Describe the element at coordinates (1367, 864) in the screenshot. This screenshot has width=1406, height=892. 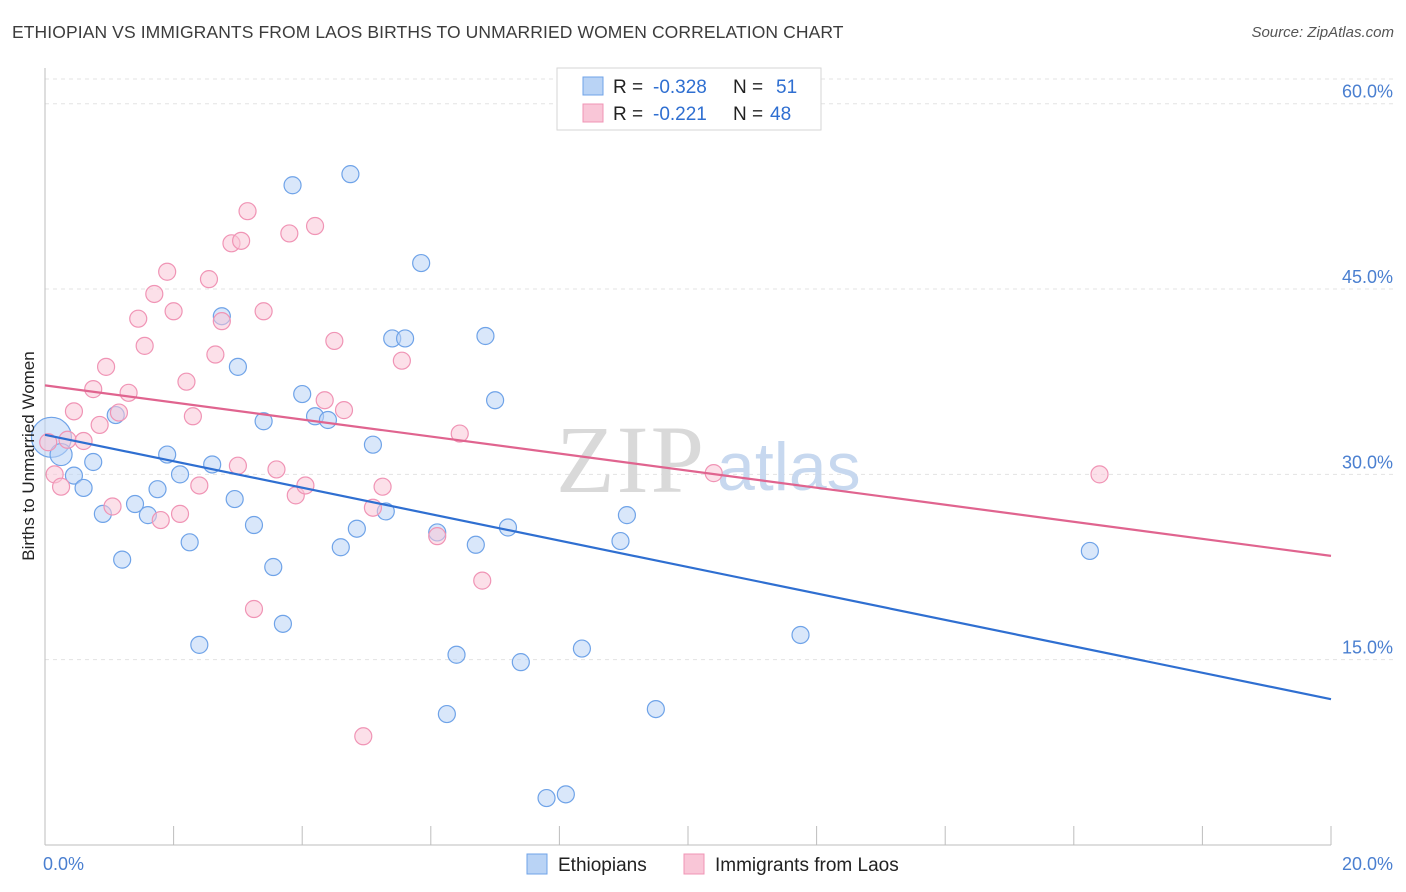
I see `x-tick-label-max: 20.0%` at that location.